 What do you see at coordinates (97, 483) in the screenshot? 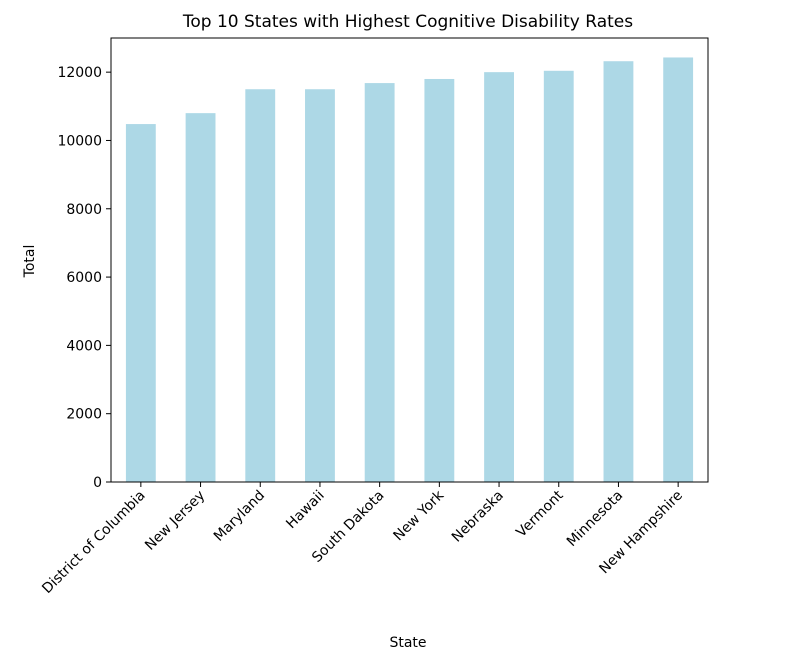
I see `y-tick-label: 0` at bounding box center [97, 483].